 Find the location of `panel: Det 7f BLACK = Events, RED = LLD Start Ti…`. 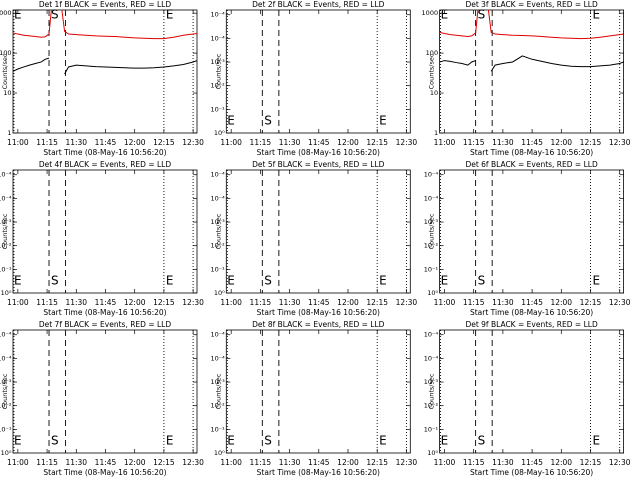

panel: Det 7f BLACK = Events, RED = LLD Start Ti… is located at coordinates (102, 398).